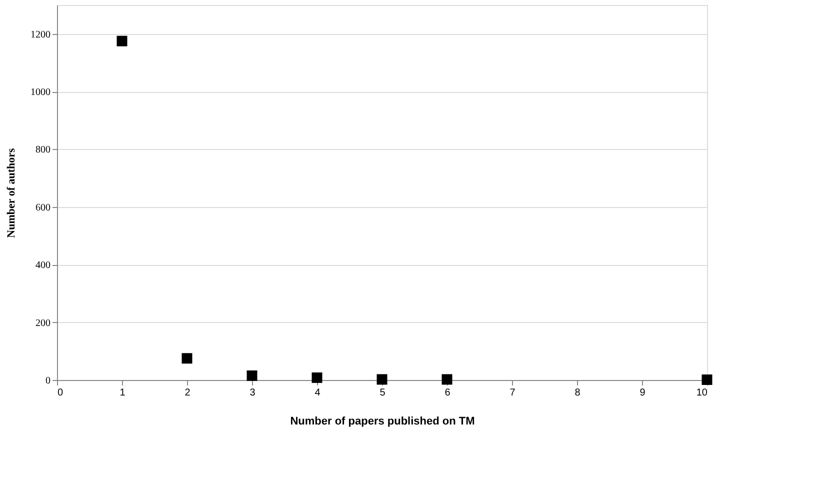  Describe the element at coordinates (43, 266) in the screenshot. I see `y-tick-label: 400` at that location.